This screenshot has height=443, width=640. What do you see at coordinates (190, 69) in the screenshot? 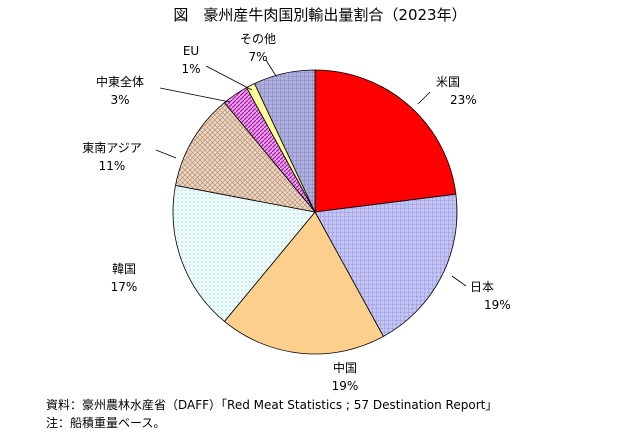
I see `slice-percent-7: 1%` at bounding box center [190, 69].